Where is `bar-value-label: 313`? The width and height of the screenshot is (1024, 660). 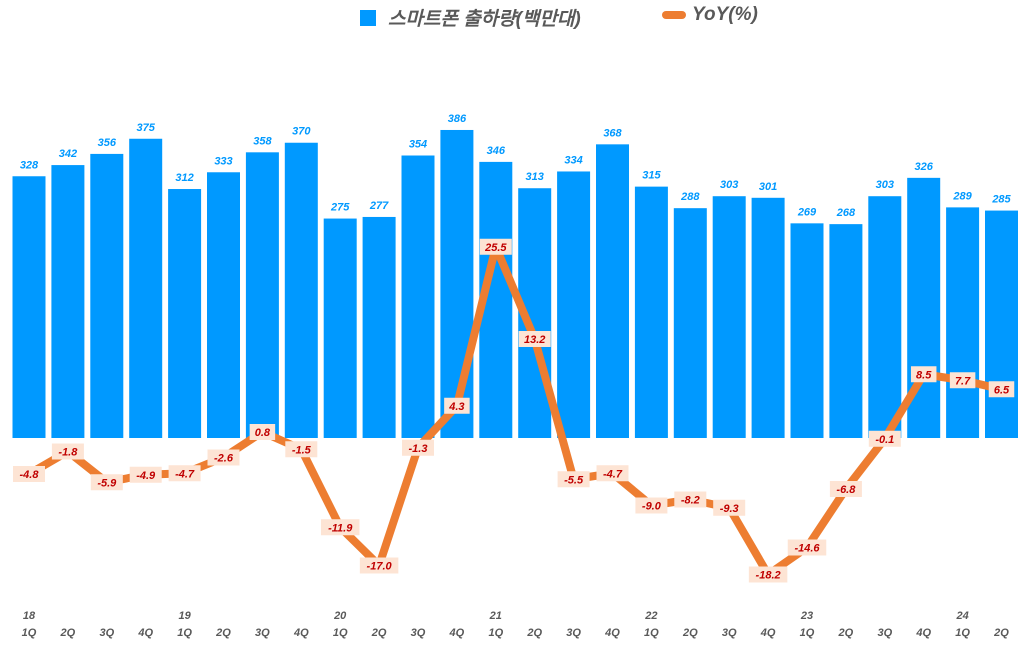
bar-value-label: 313 is located at coordinates (535, 177).